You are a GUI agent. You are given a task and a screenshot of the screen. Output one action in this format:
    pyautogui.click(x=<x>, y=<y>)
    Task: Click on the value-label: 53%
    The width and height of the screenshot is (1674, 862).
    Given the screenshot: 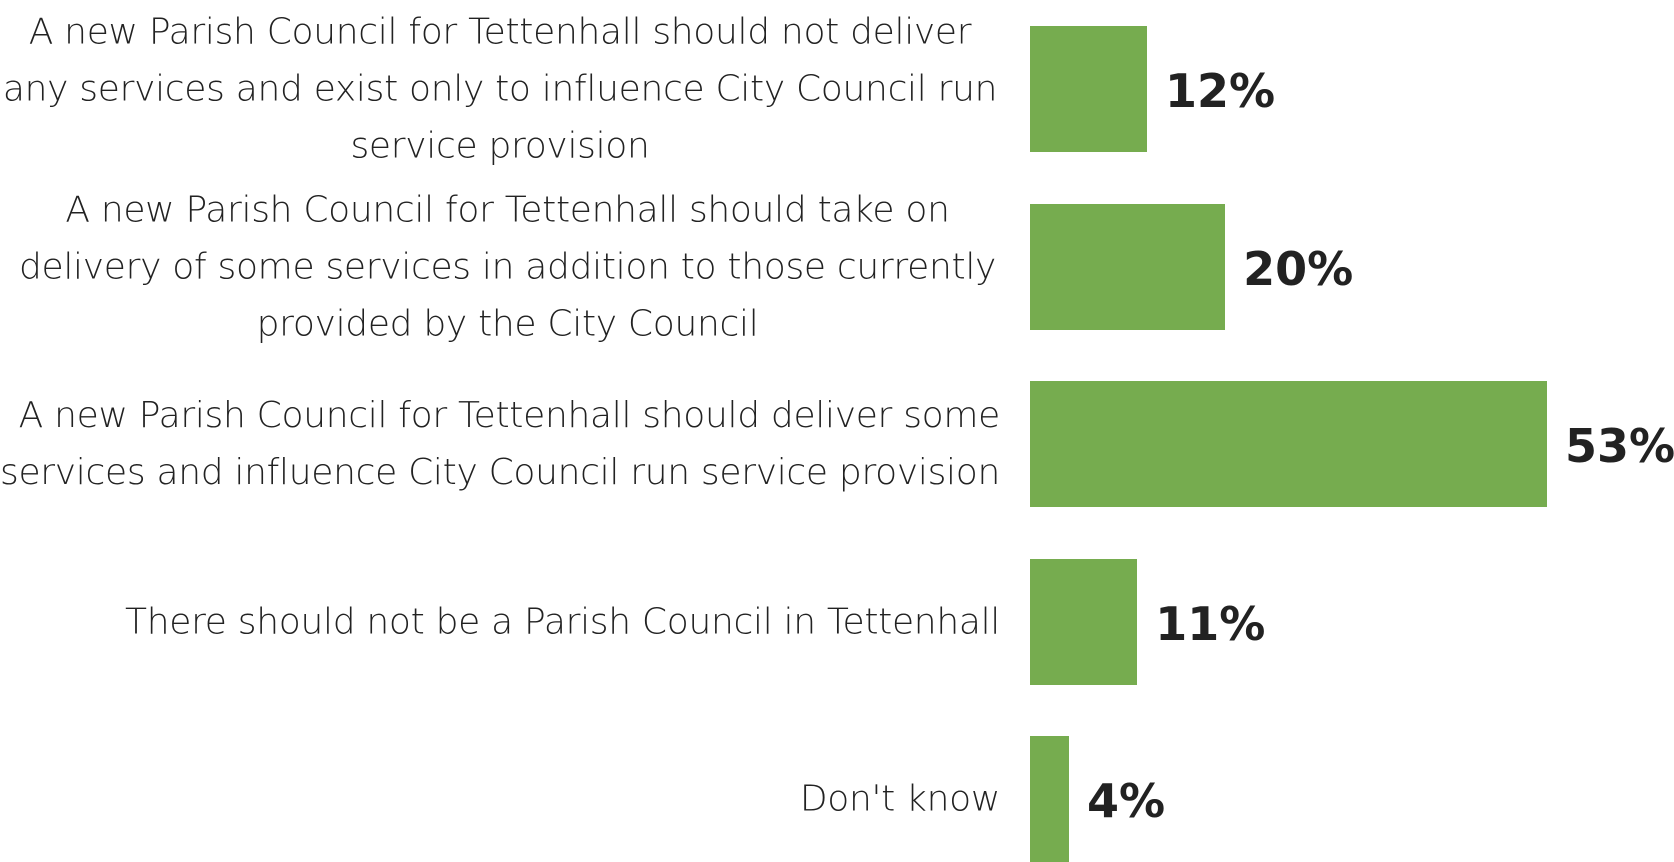 What is the action you would take?
    pyautogui.click(x=1619, y=446)
    